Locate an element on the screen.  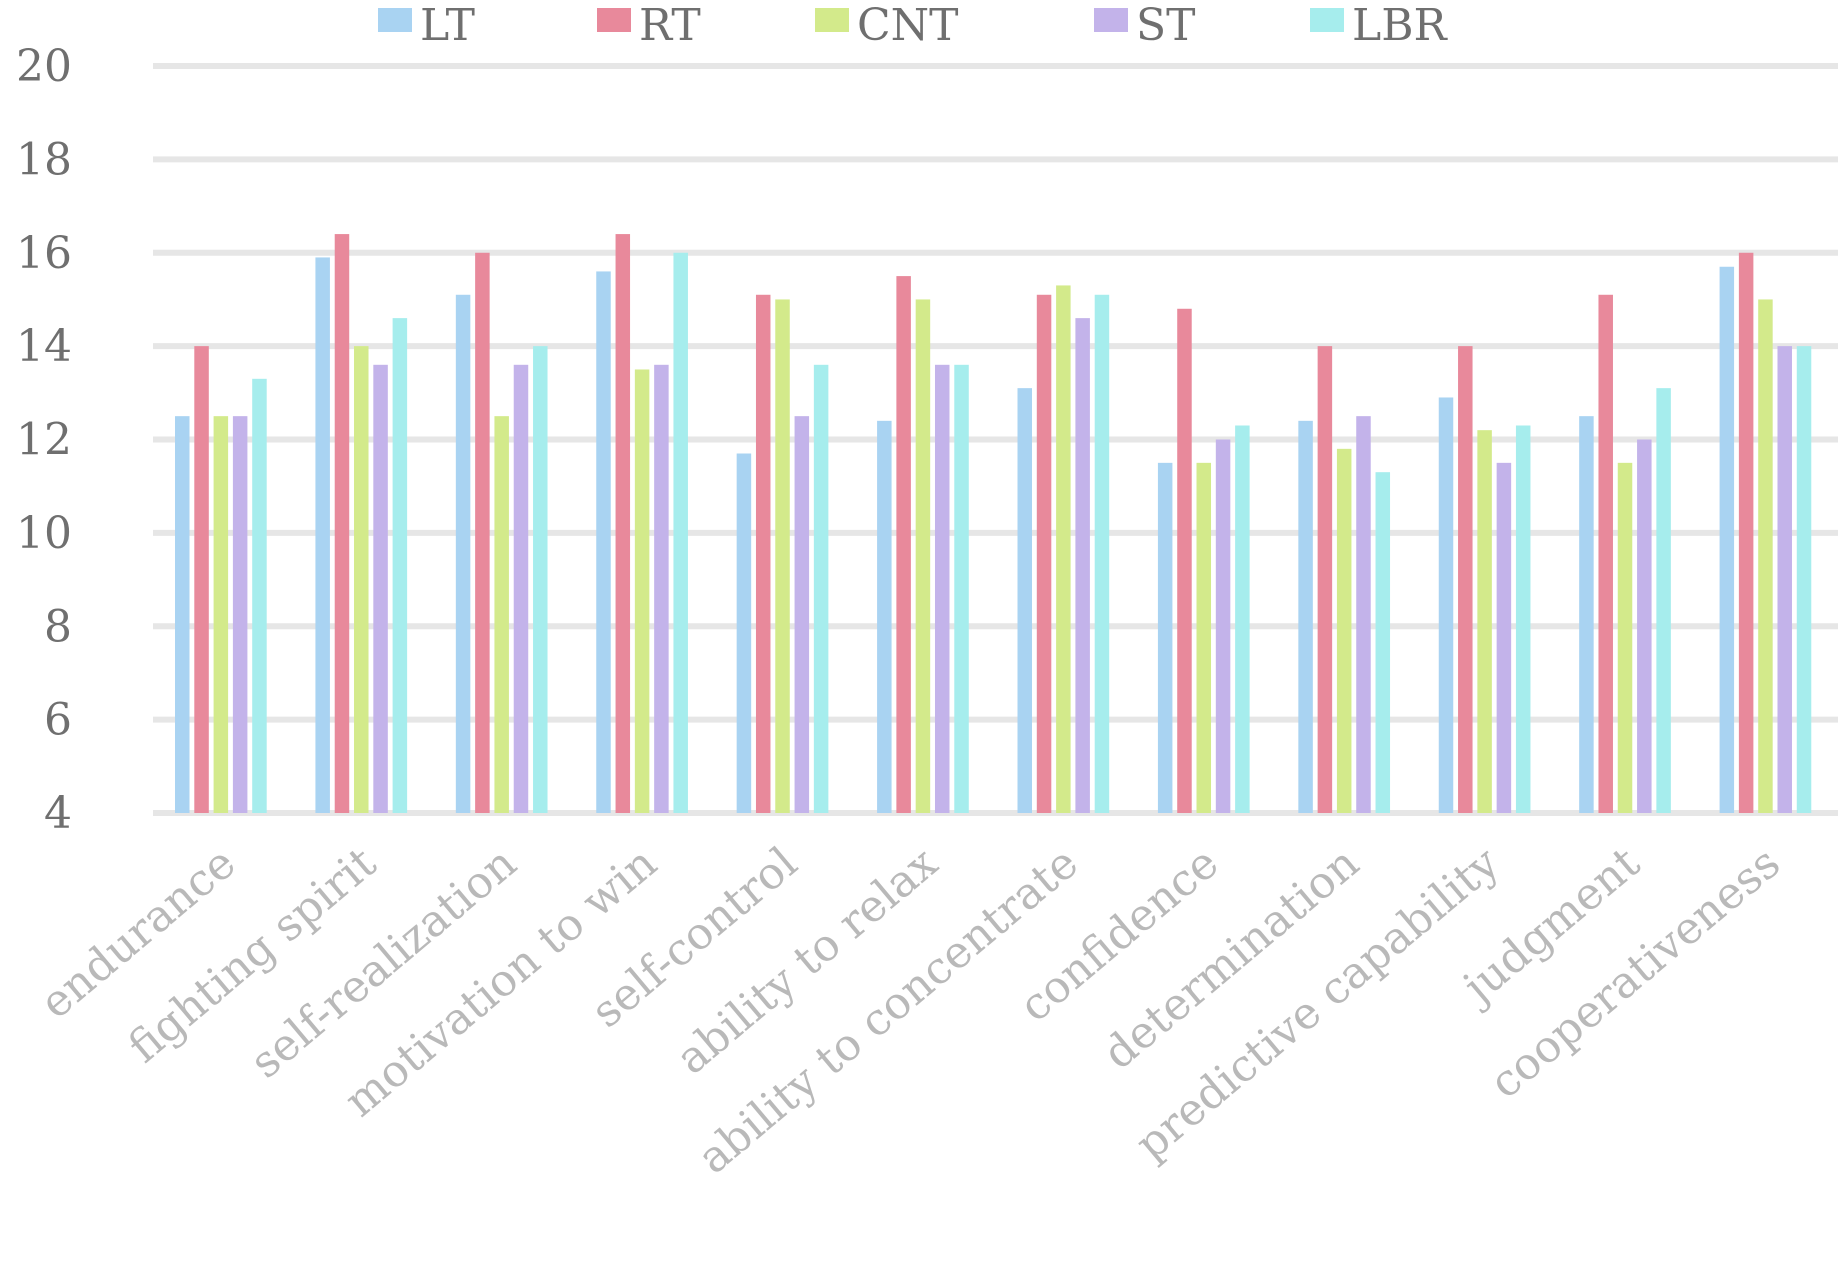
legend-label: CNT is located at coordinates (908, 25).